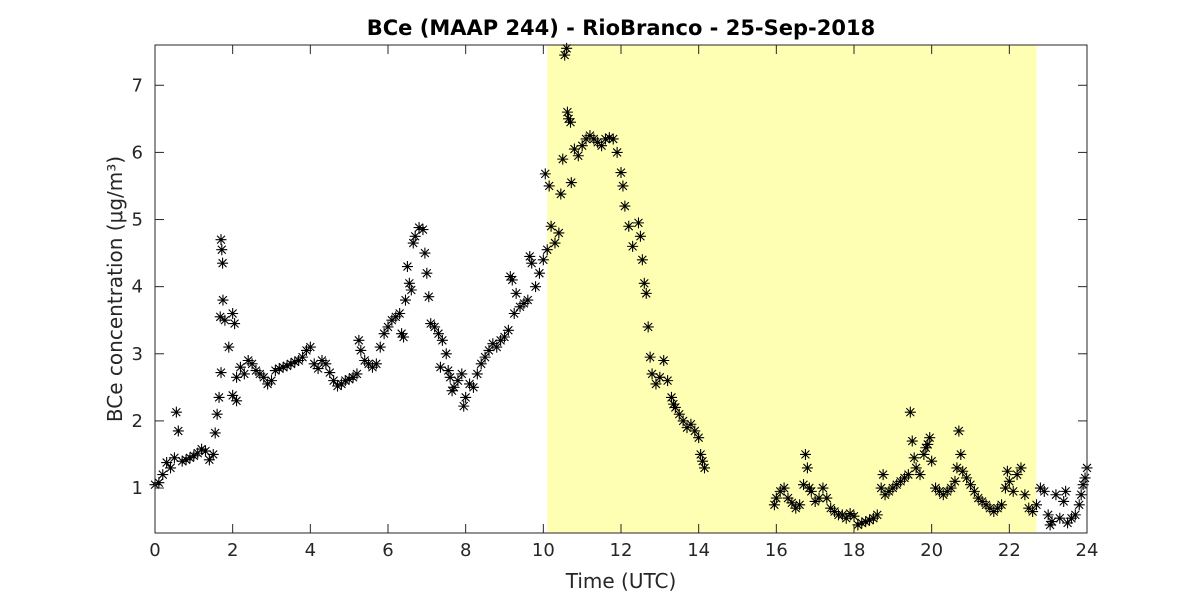 This screenshot has width=1200, height=600. What do you see at coordinates (698, 550) in the screenshot?
I see `x-tick-label: 14` at bounding box center [698, 550].